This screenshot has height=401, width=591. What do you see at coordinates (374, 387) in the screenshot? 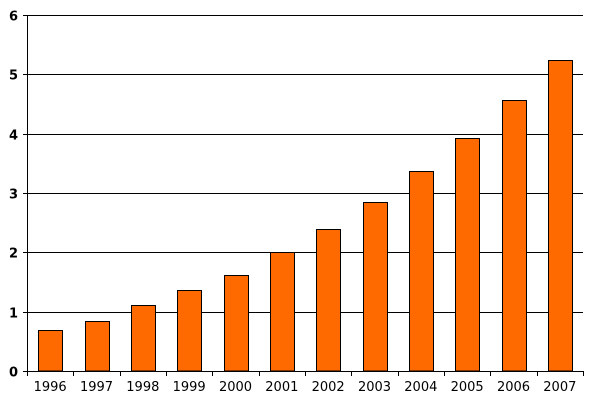
I see `x-tick-label: 2003` at bounding box center [374, 387].